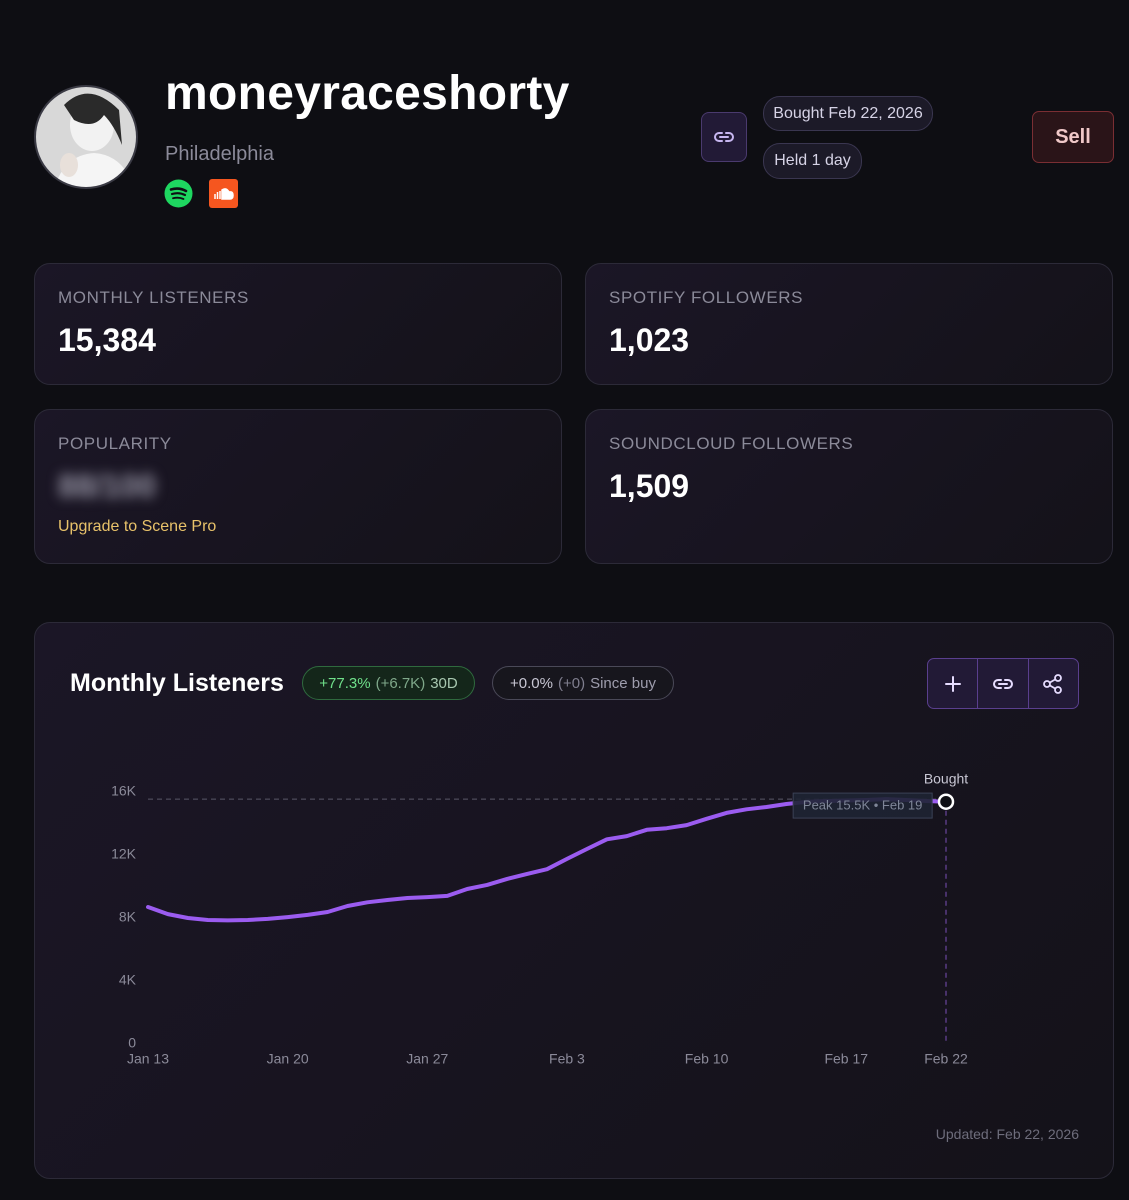 The height and width of the screenshot is (1200, 1129). What do you see at coordinates (178, 193) in the screenshot?
I see `spotify-icon` at bounding box center [178, 193].